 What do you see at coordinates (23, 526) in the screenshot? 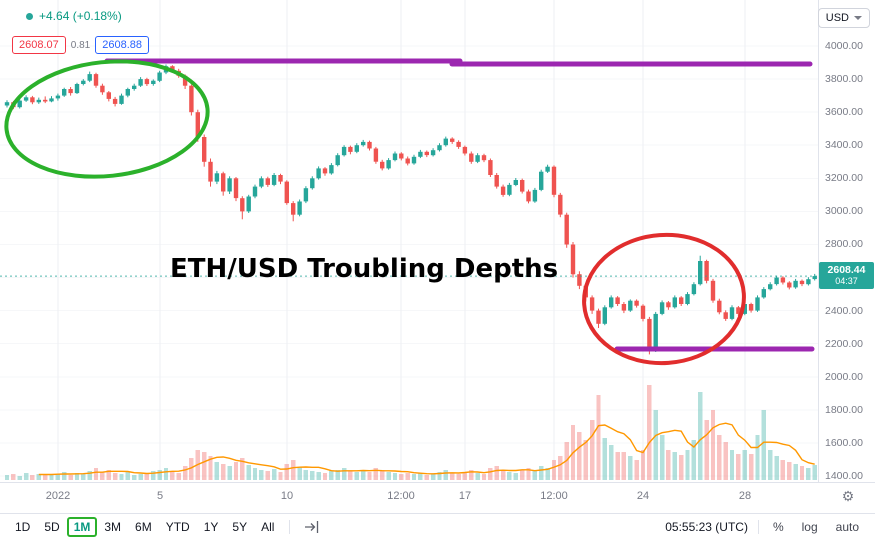
I see `range-button-1d: 1D` at bounding box center [23, 526].